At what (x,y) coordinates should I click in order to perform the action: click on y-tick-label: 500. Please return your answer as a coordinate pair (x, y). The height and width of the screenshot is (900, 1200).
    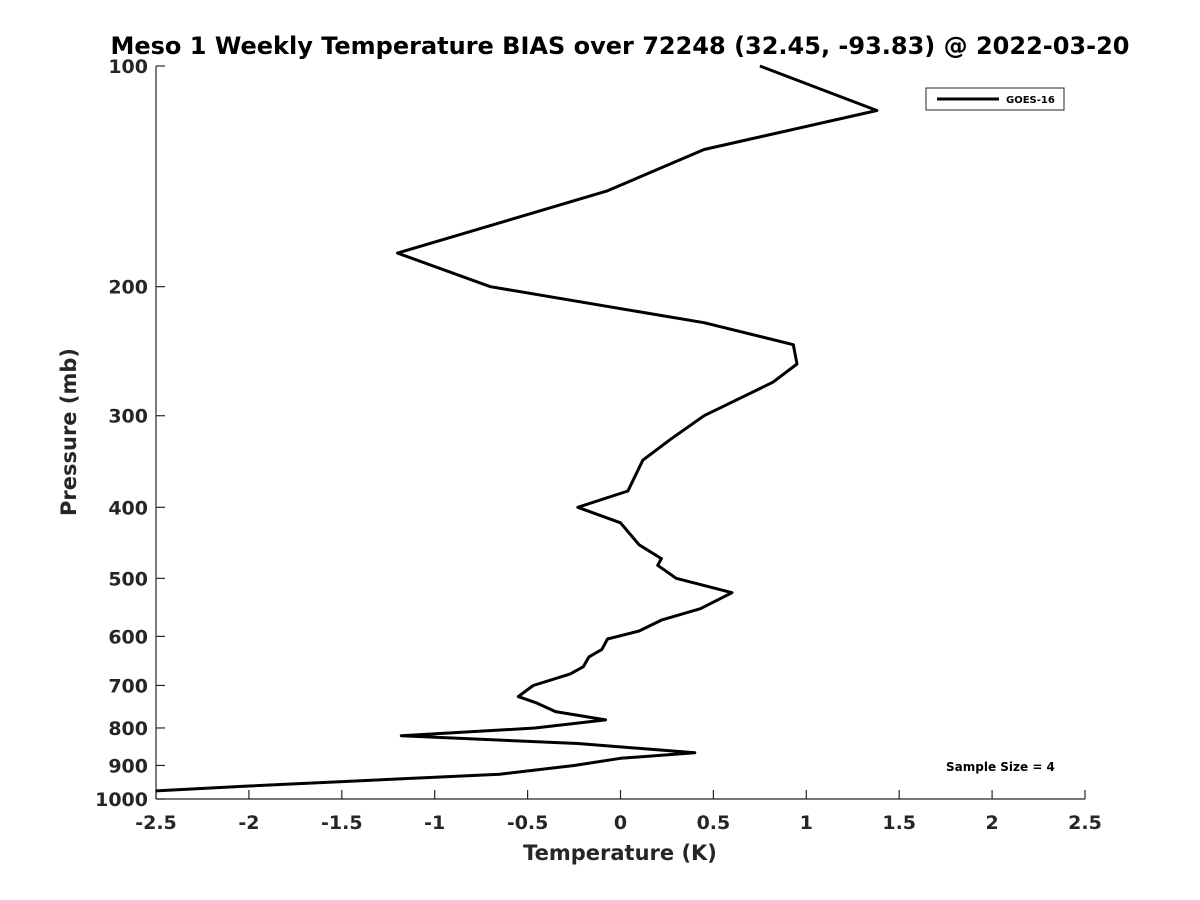
    Looking at the image, I should click on (128, 579).